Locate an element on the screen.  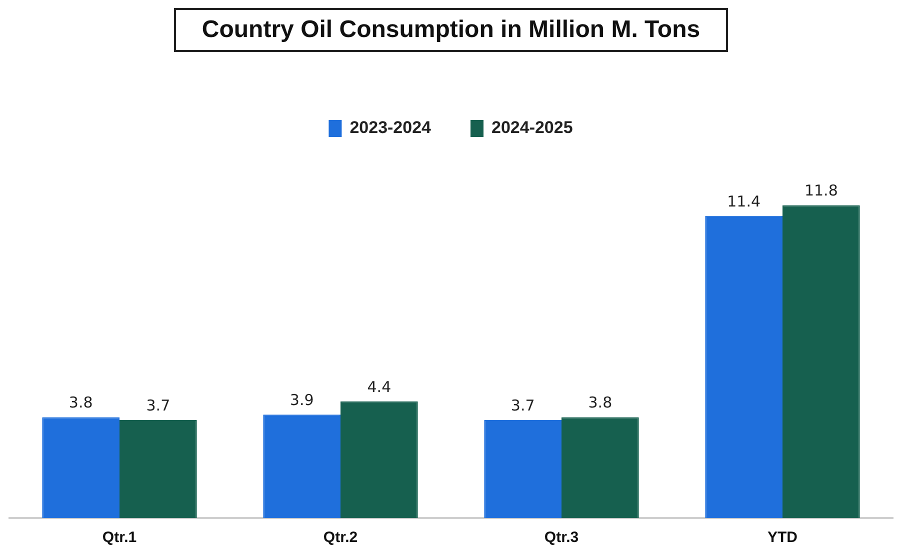
data-label: 11.4 is located at coordinates (744, 201).